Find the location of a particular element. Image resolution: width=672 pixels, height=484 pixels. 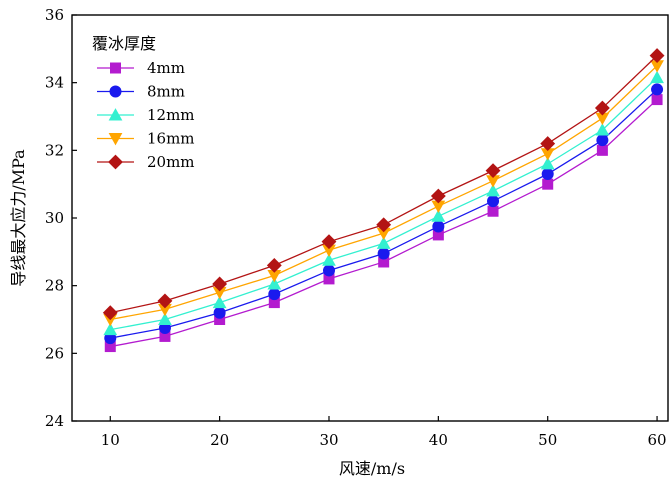

y-tick-label: 34 is located at coordinates (54, 83).